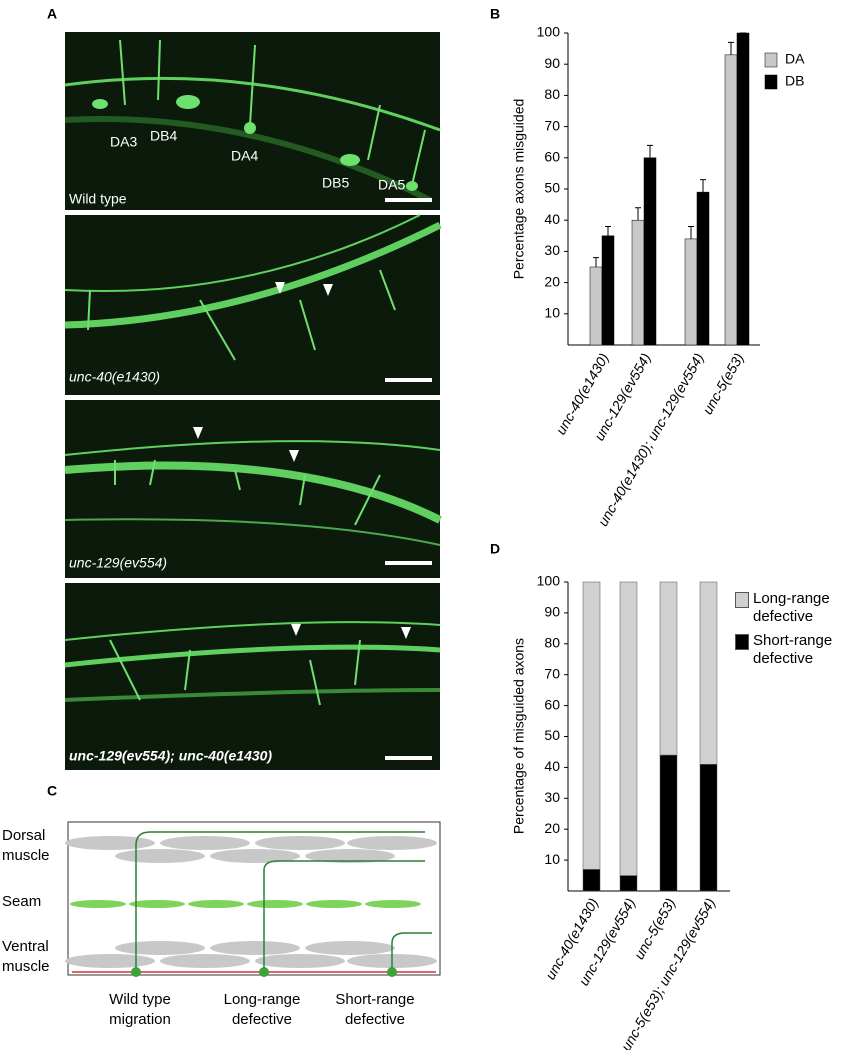  I want to click on panel-label: D, so click(495, 549).